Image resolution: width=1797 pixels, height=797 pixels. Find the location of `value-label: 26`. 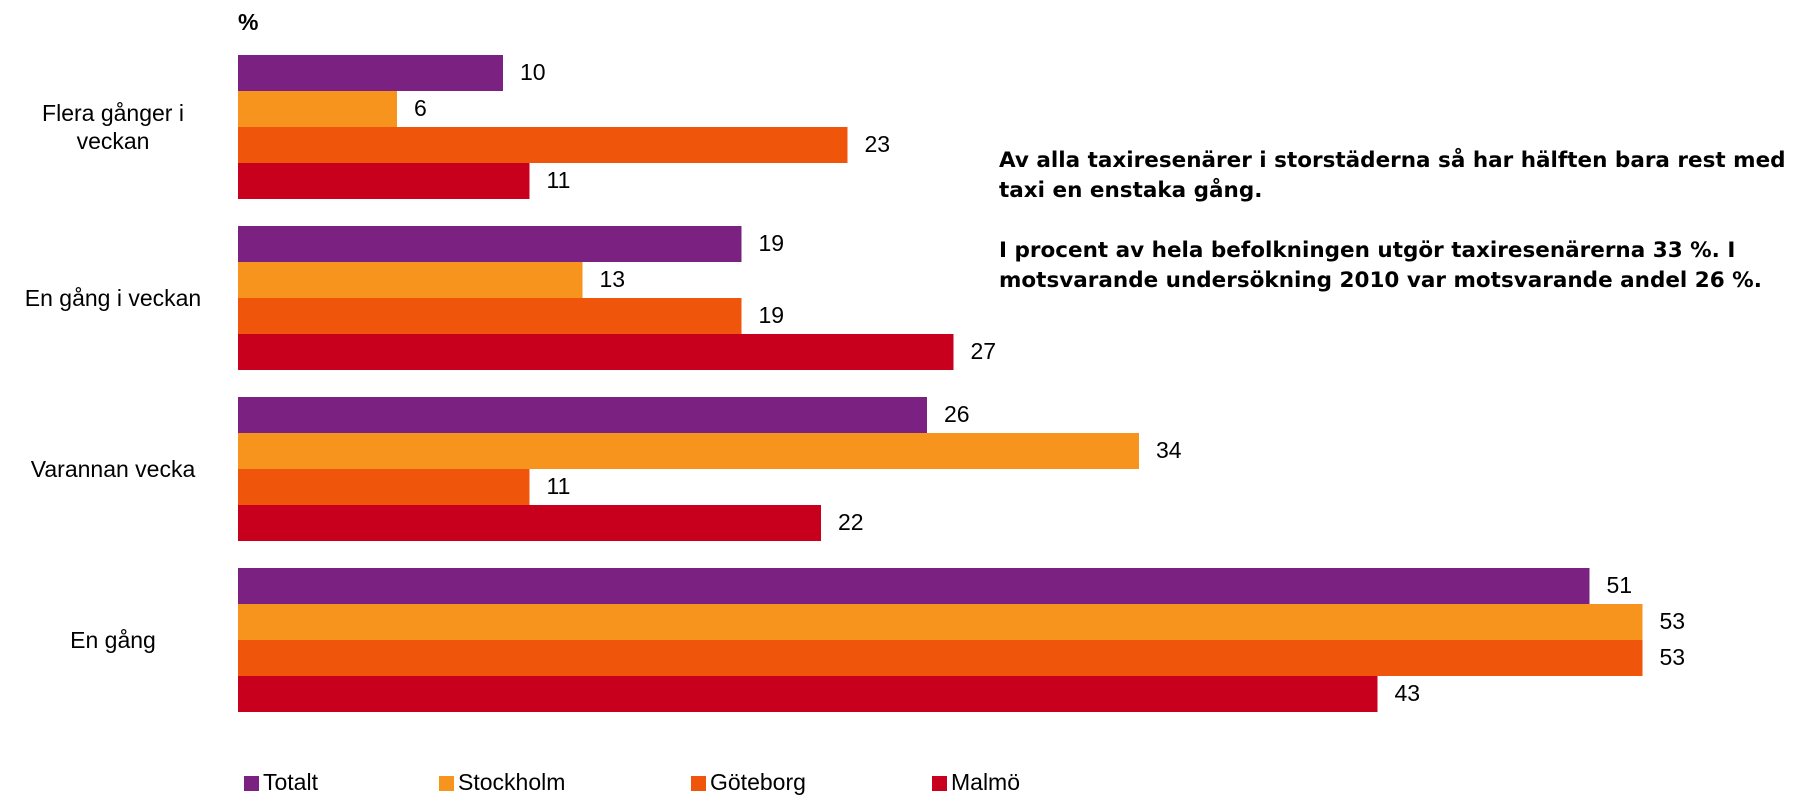

value-label: 26 is located at coordinates (957, 414).